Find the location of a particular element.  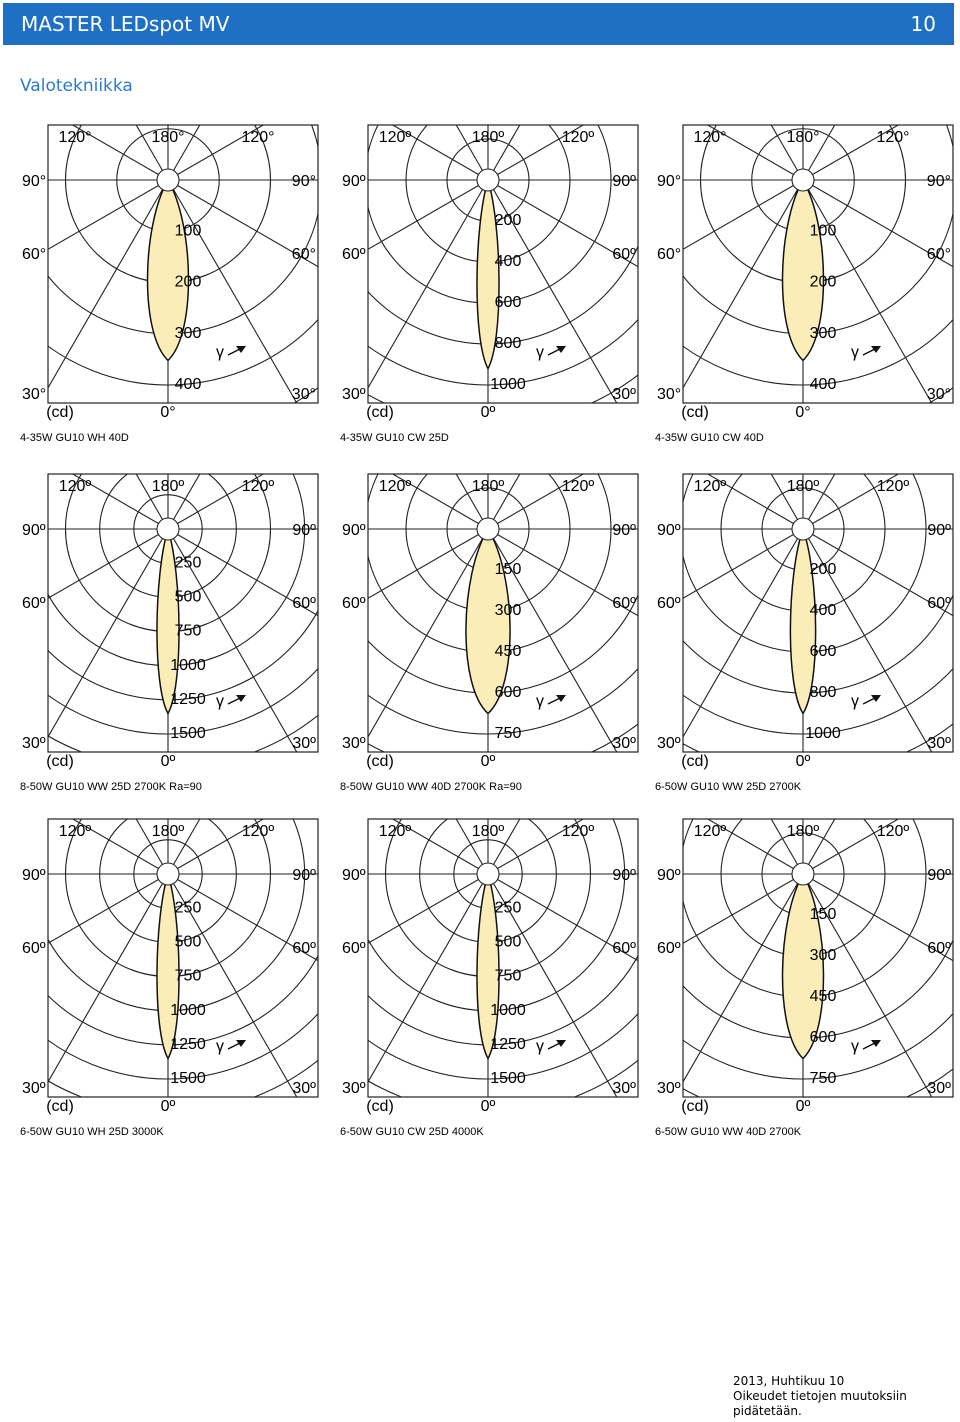

zero-label: 0° is located at coordinates (167, 412).